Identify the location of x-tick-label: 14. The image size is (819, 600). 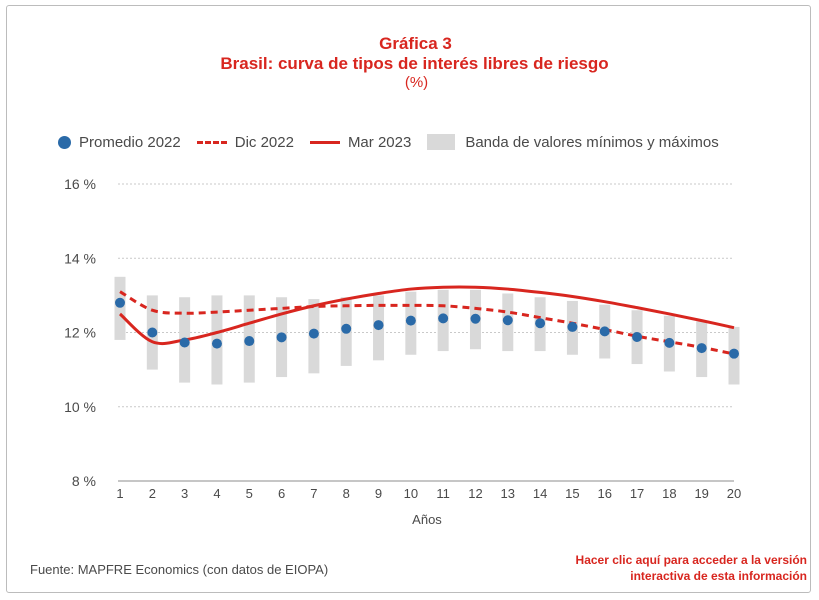
(540, 493).